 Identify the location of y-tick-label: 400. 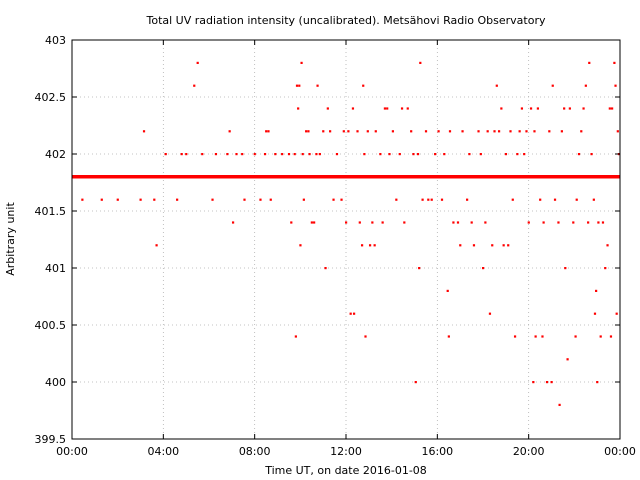
(55, 382).